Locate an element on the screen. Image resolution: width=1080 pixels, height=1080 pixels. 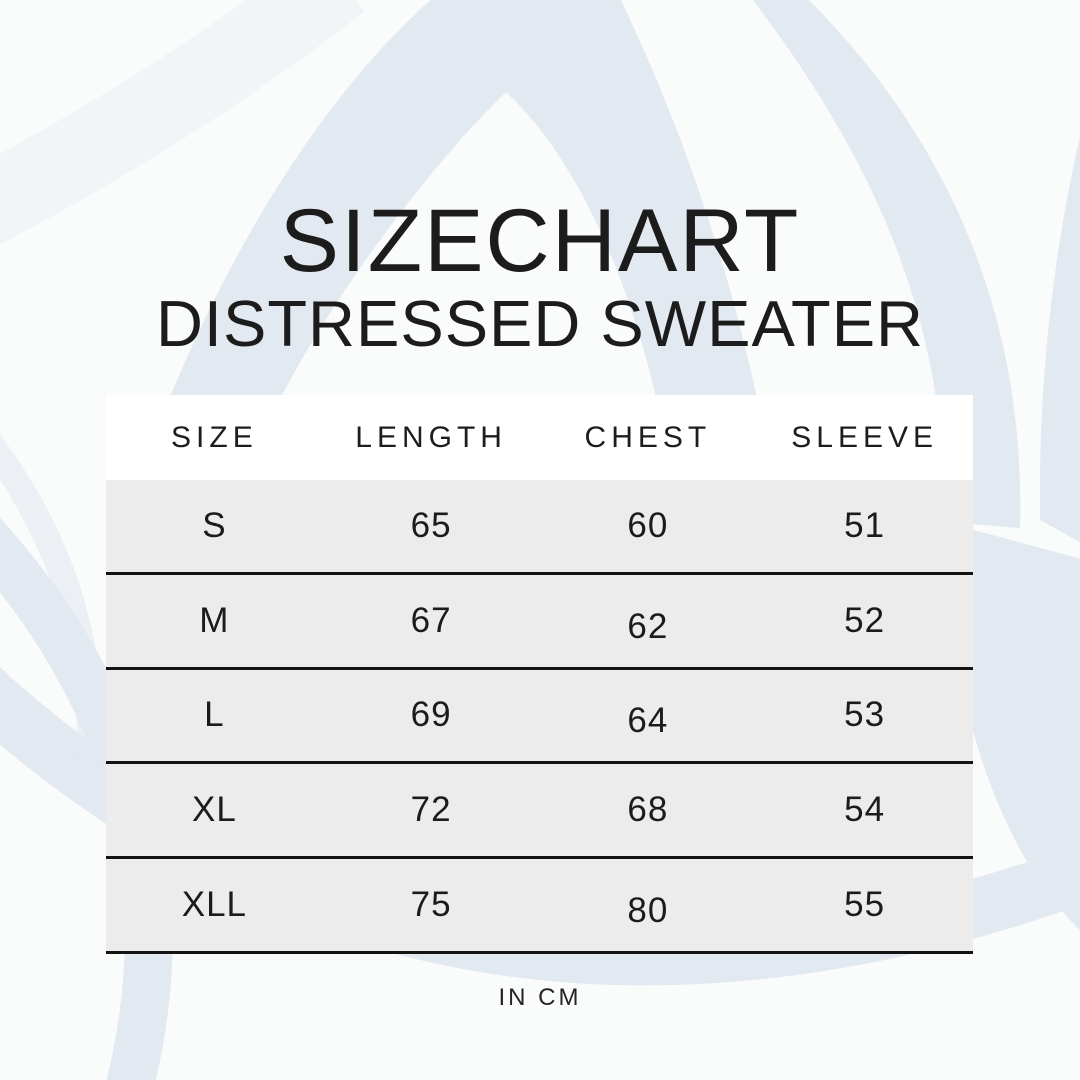
unit-note: IN CM is located at coordinates (540, 997).